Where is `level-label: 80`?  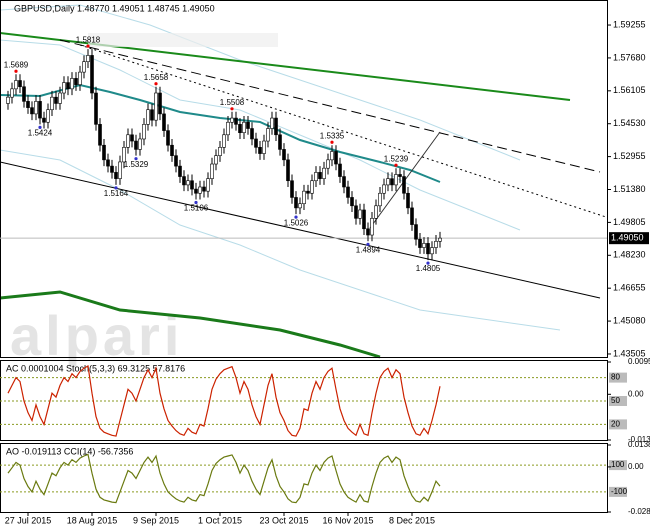
level-label: 80 is located at coordinates (615, 377).